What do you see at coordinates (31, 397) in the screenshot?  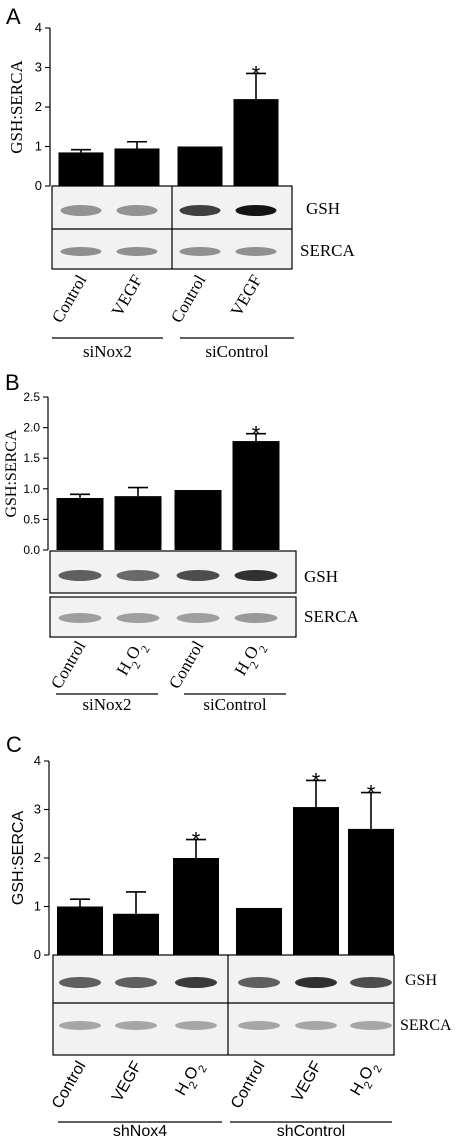 I see `y-tick-label: 2.5` at bounding box center [31, 397].